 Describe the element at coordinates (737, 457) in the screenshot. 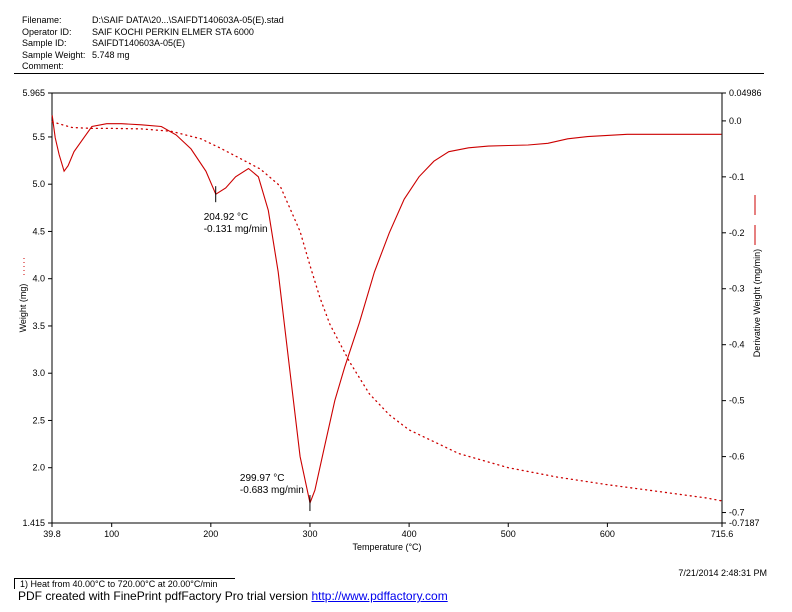

I see `y-right-tick-label: -0.6` at that location.